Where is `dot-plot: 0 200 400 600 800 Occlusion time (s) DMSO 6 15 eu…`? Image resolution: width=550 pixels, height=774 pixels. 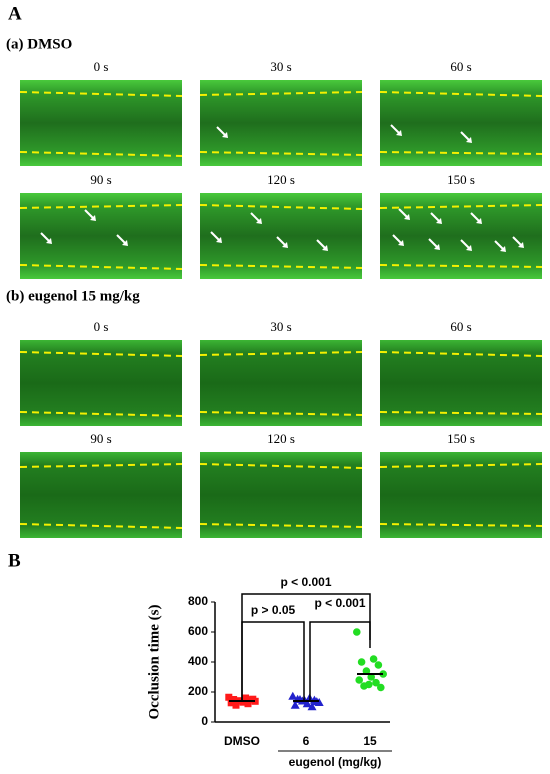 dot-plot: 0 200 400 600 800 Occlusion time (s) DMSO 6 15 eu… is located at coordinates (269, 672).